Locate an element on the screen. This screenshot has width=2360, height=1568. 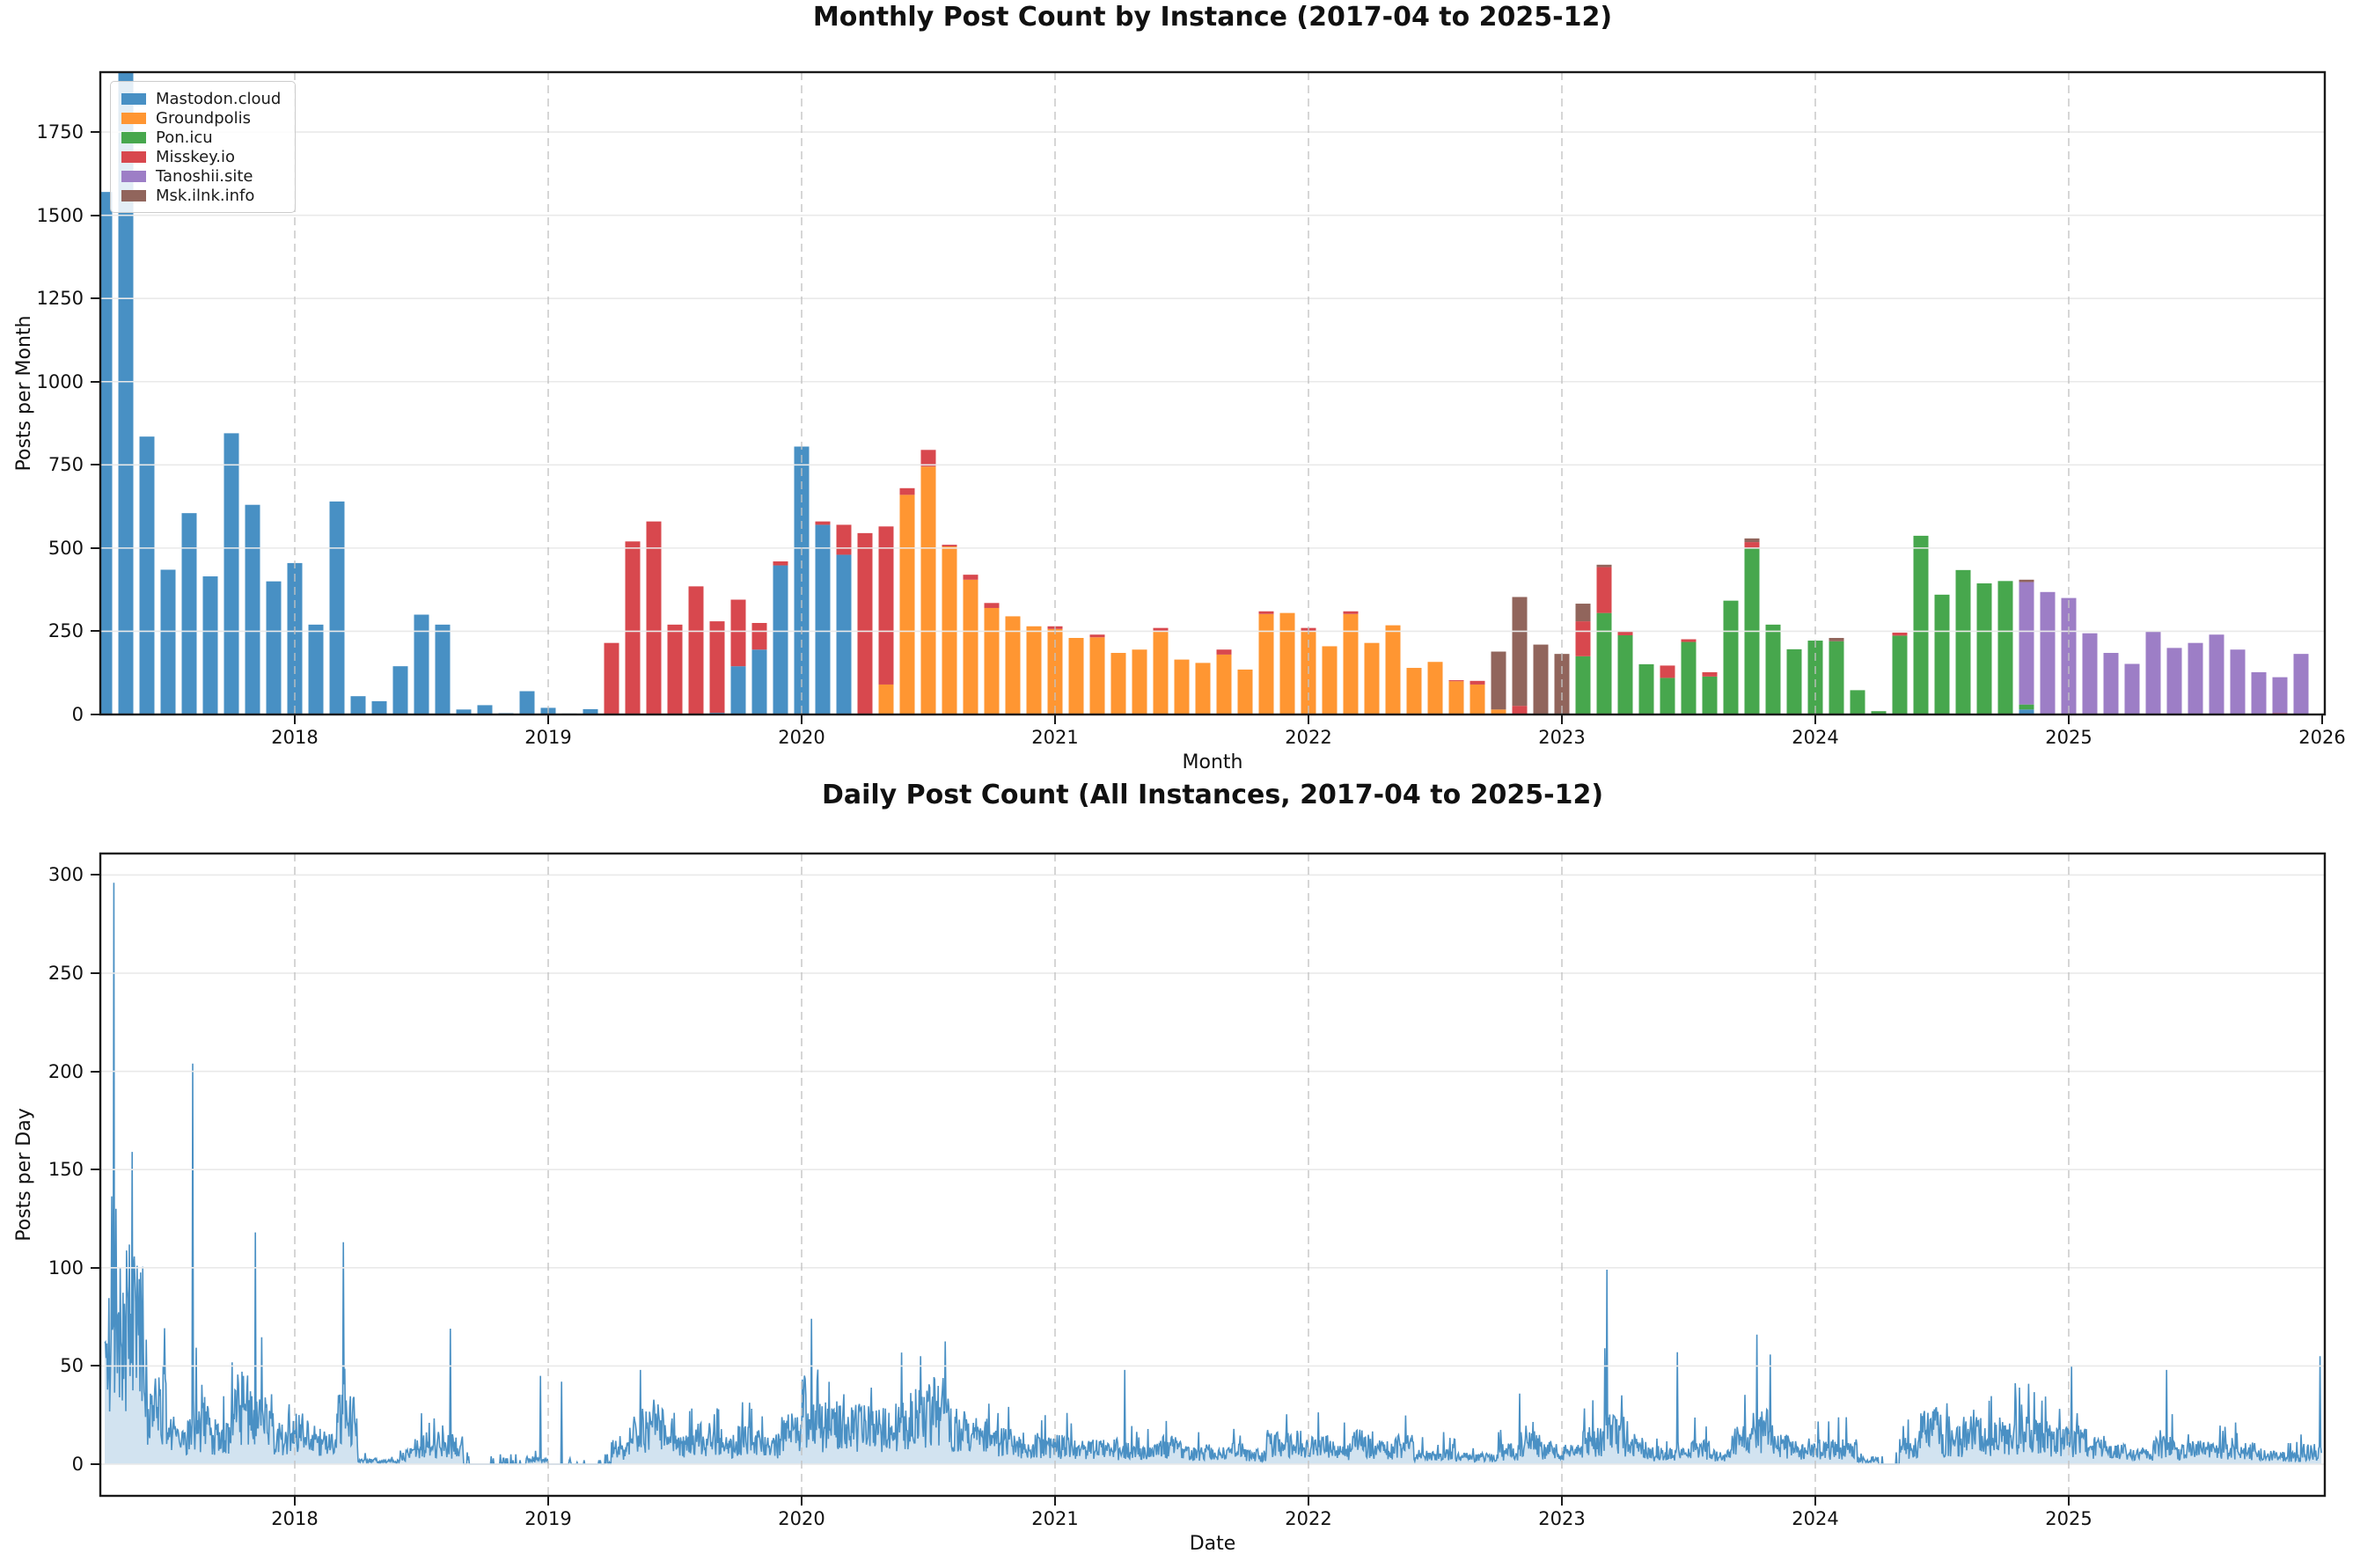
y-tick-label: 50 is located at coordinates (72, 1366).